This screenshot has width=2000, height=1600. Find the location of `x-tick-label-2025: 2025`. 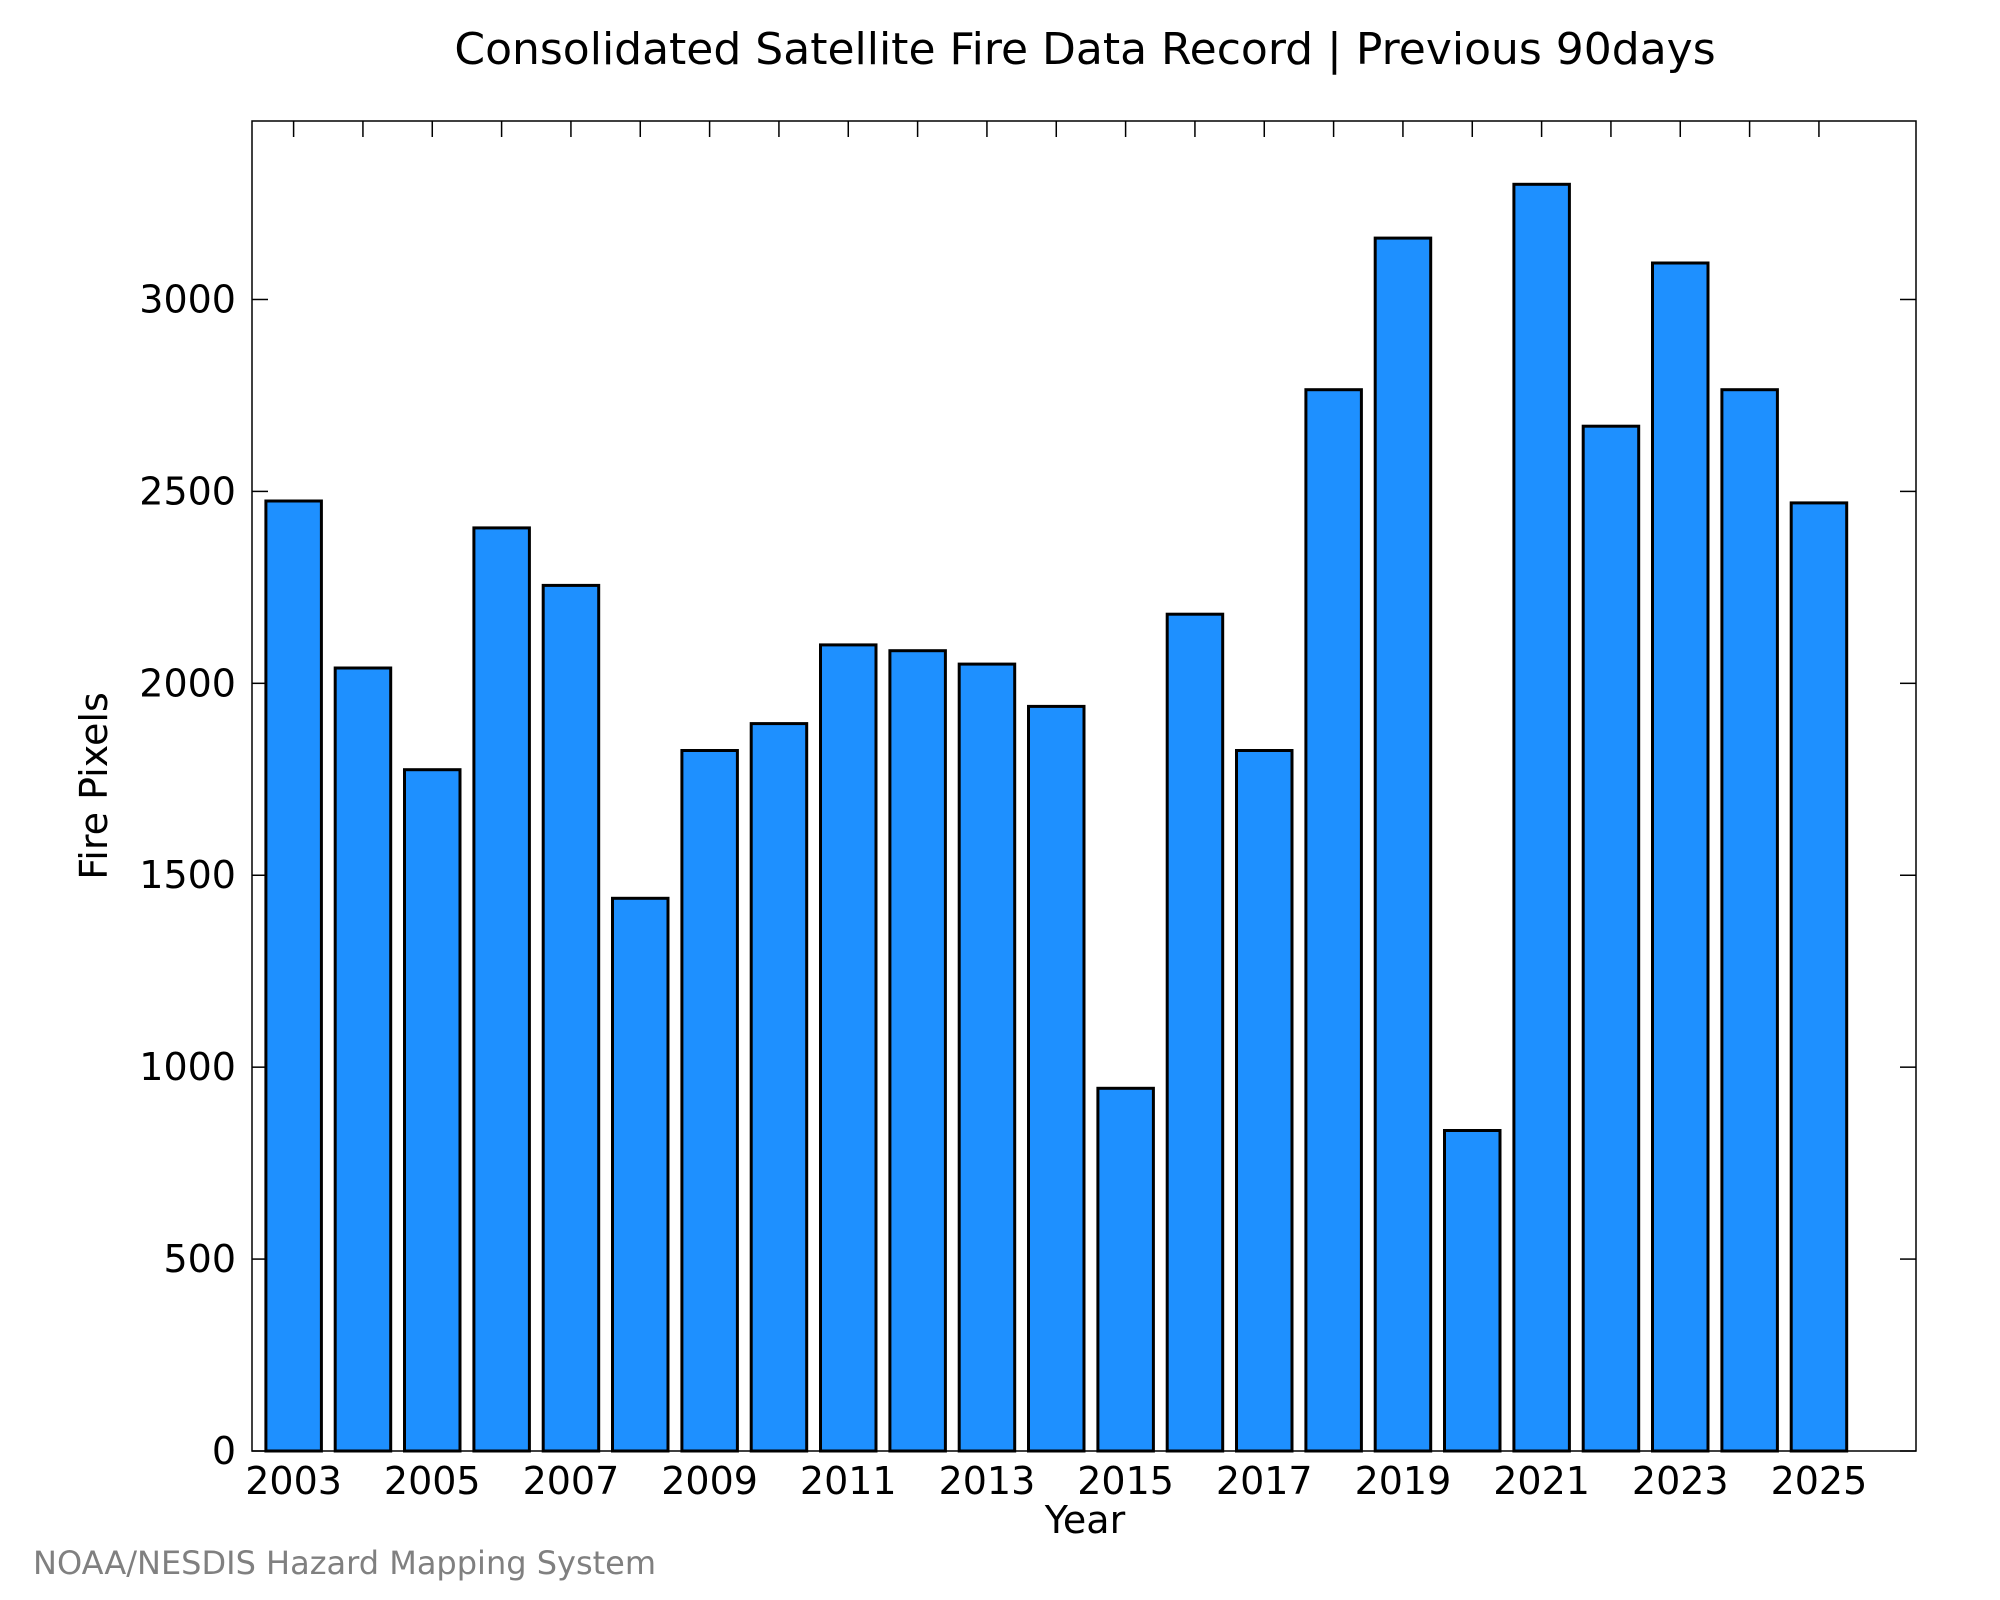

x-tick-label-2025: 2025 is located at coordinates (1819, 1481).